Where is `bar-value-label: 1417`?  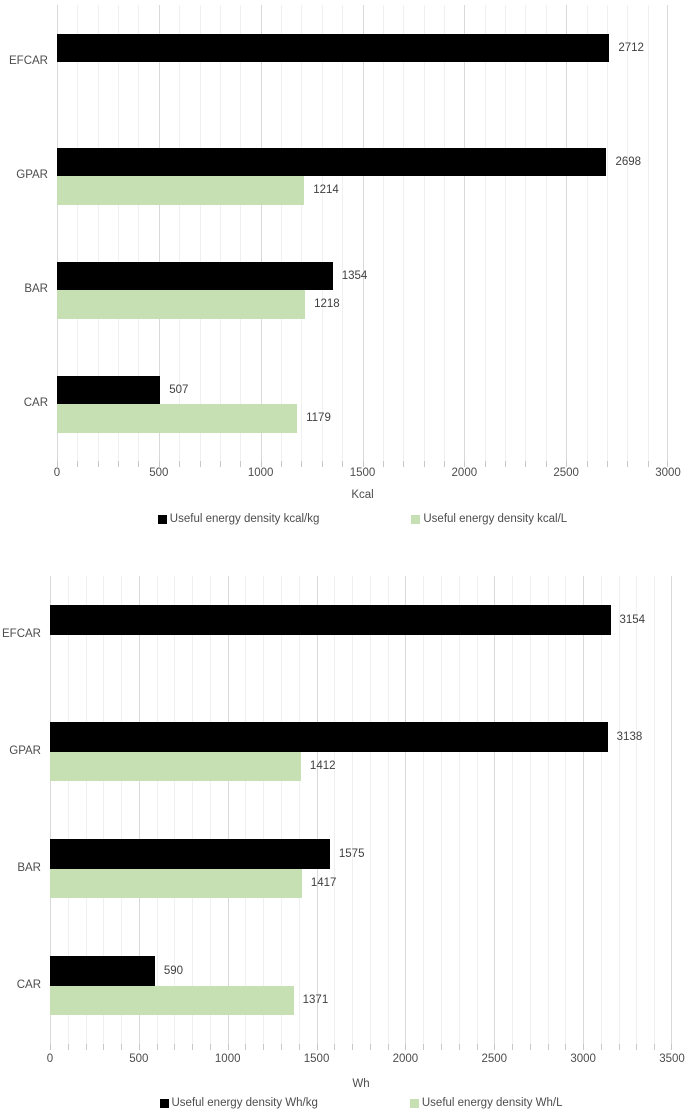
bar-value-label: 1417 is located at coordinates (323, 883).